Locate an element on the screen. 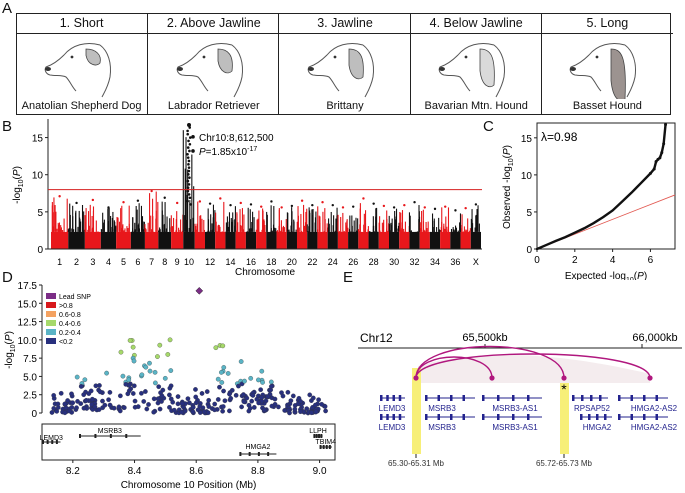 The image size is (685, 493). x-tick-label: 8.6 is located at coordinates (196, 471).